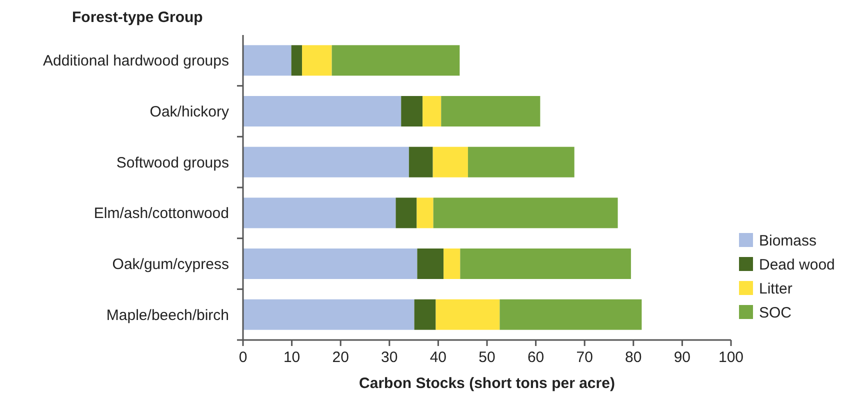 The image size is (848, 400). I want to click on y-tick-label: Softwood groups, so click(172, 163).